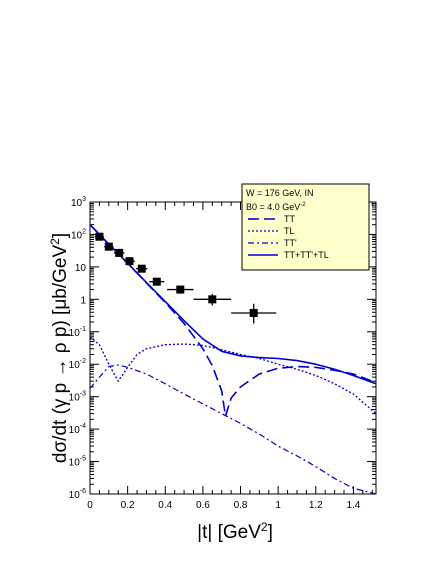 This screenshot has width=436, height=564. I want to click on y-tick-label: 10⁻⁶, so click(77, 494).